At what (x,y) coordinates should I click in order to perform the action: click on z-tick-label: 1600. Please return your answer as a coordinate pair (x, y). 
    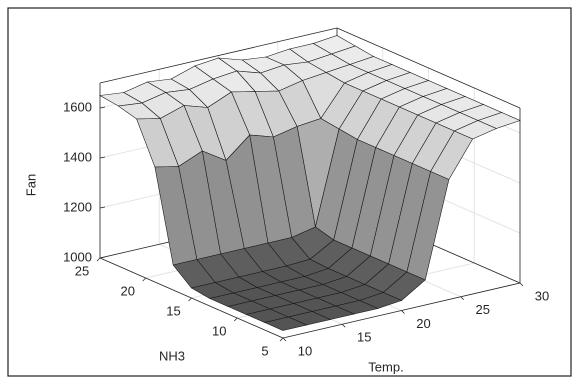
    Looking at the image, I should click on (77, 106).